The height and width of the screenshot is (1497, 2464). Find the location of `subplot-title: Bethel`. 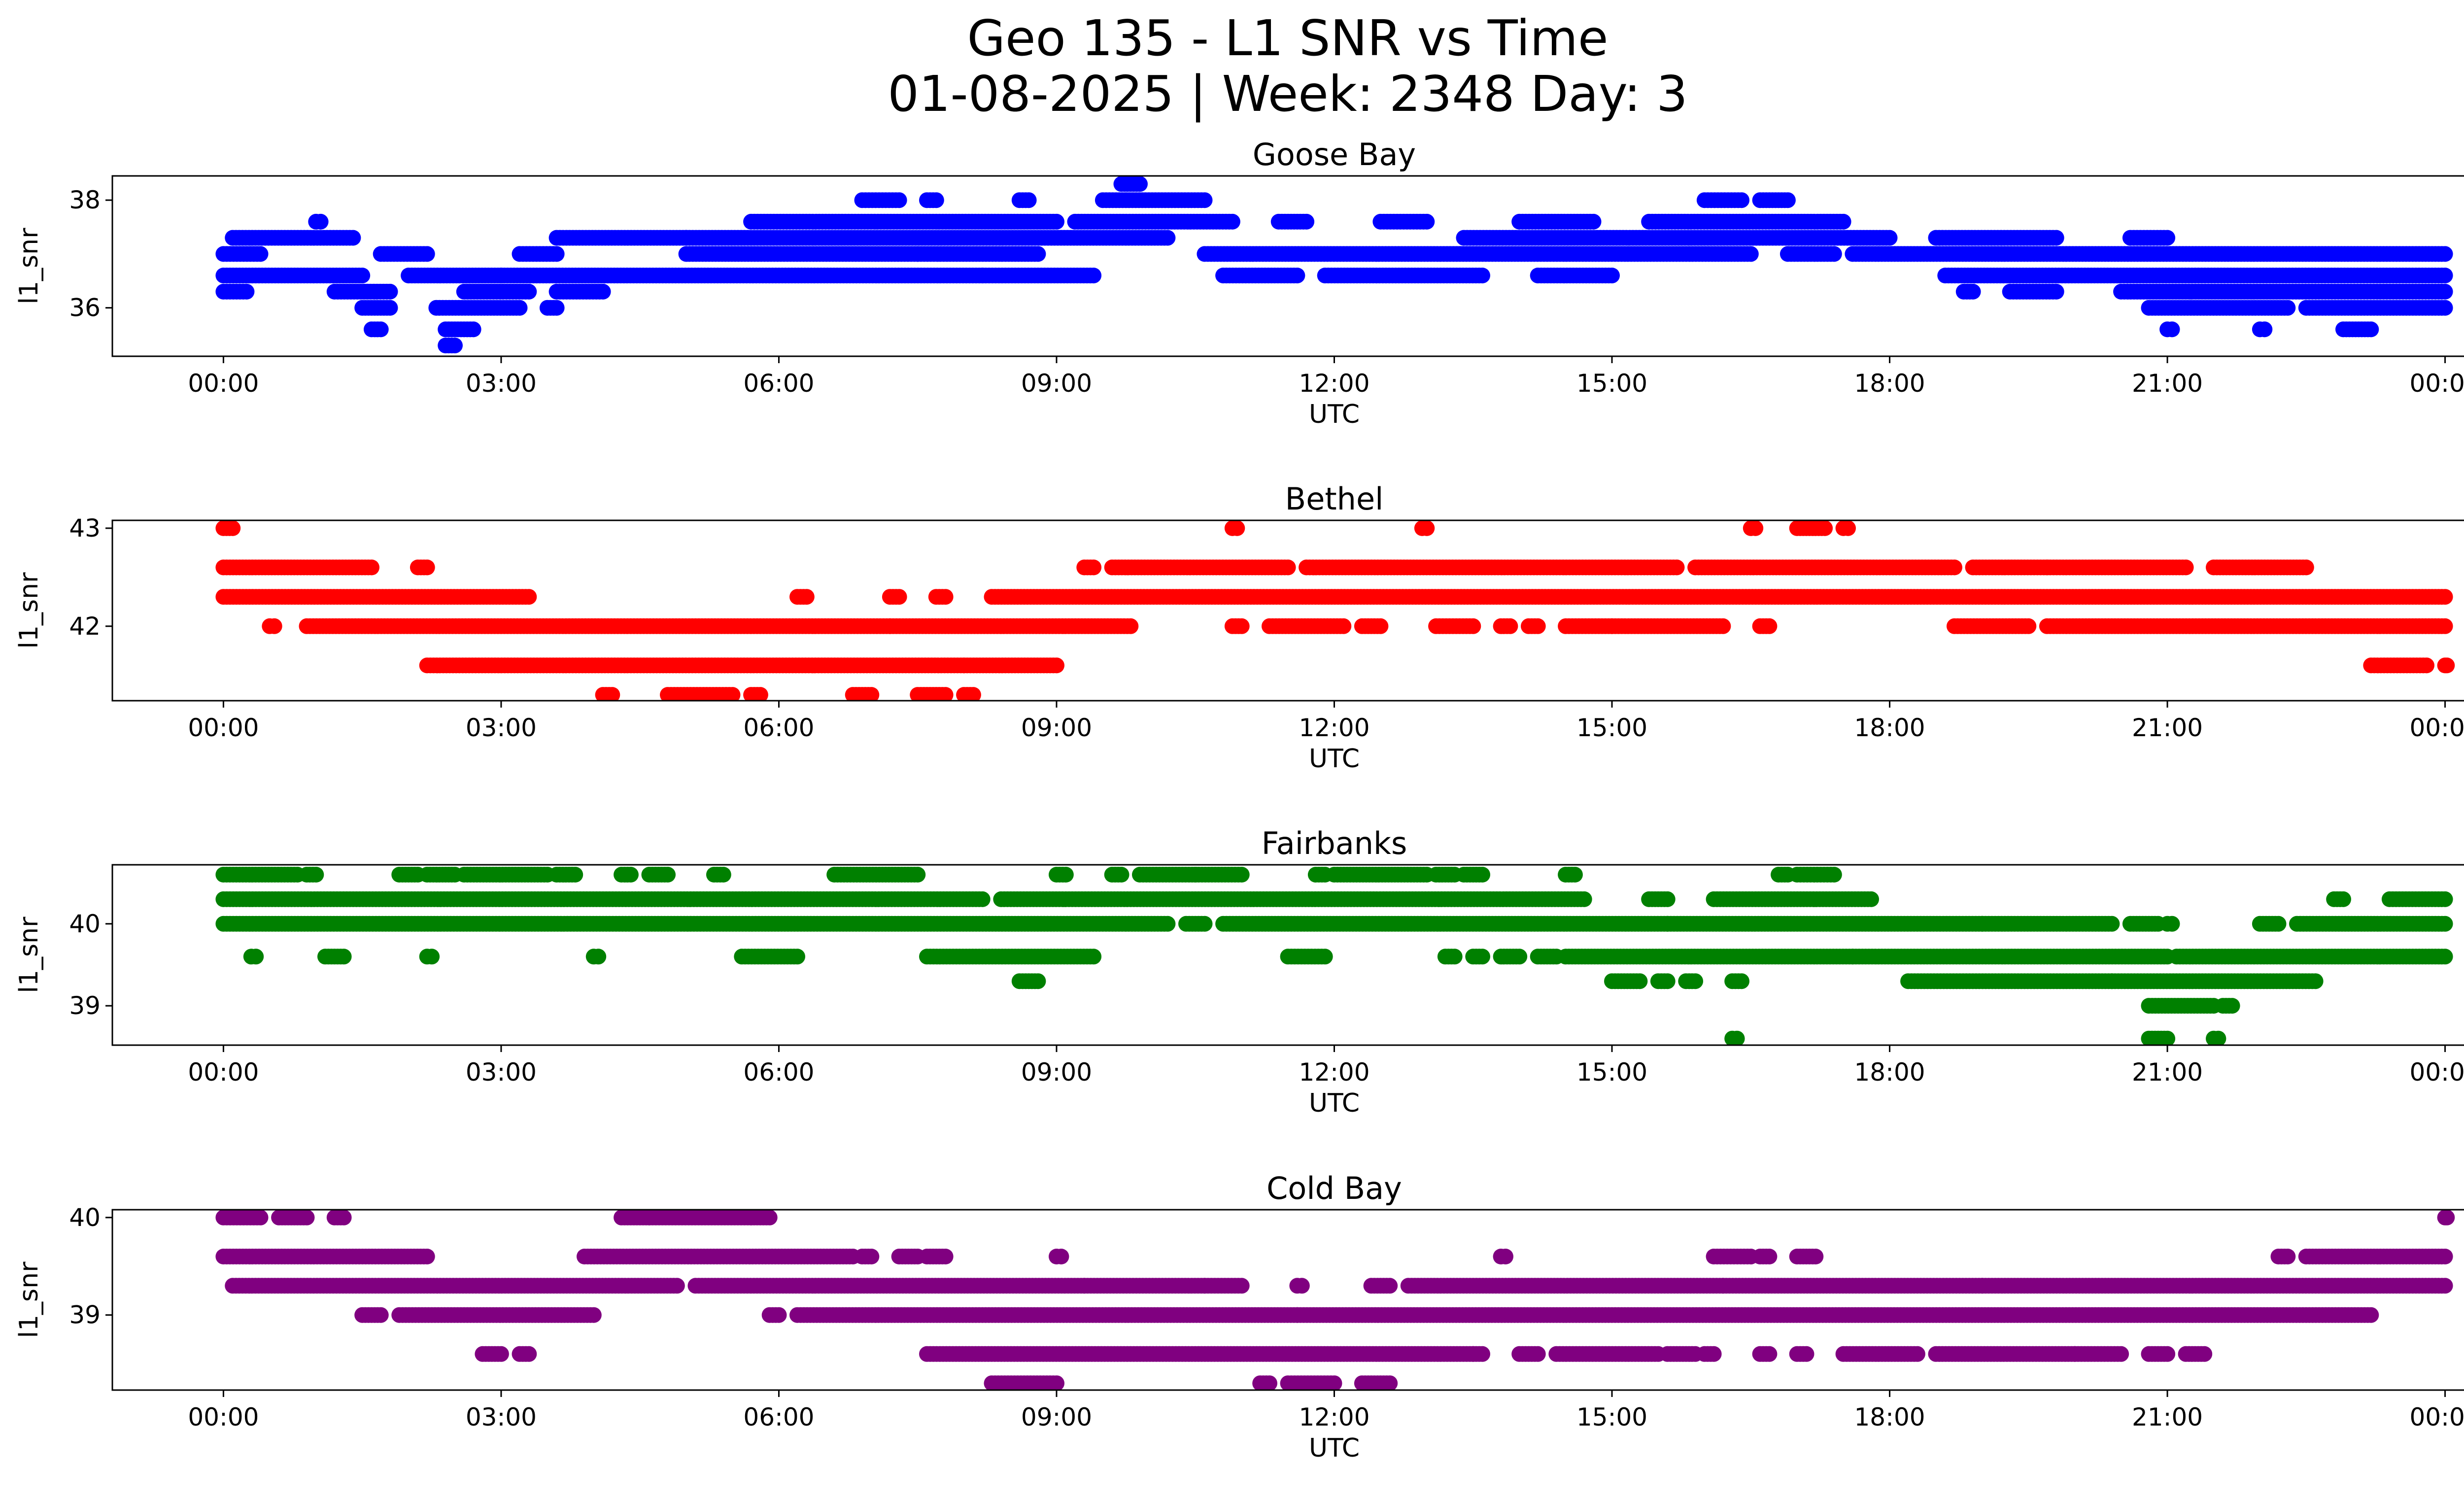

subplot-title: Bethel is located at coordinates (1334, 499).